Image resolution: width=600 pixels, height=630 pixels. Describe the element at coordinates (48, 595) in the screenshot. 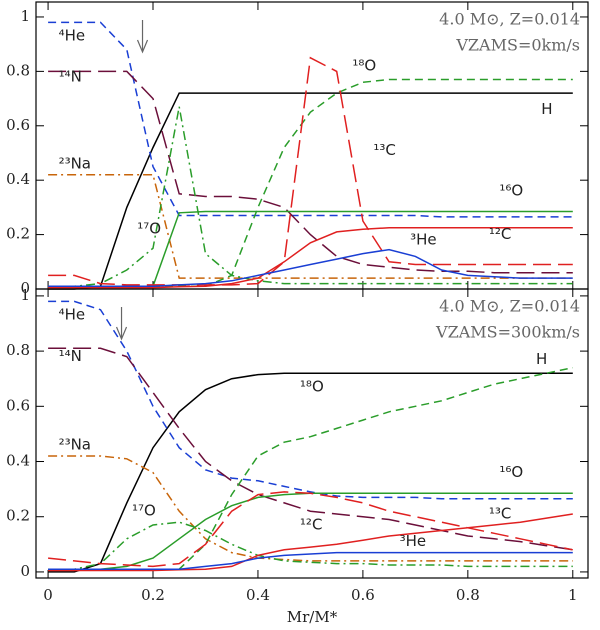

I see `x-tick-label: 0` at that location.